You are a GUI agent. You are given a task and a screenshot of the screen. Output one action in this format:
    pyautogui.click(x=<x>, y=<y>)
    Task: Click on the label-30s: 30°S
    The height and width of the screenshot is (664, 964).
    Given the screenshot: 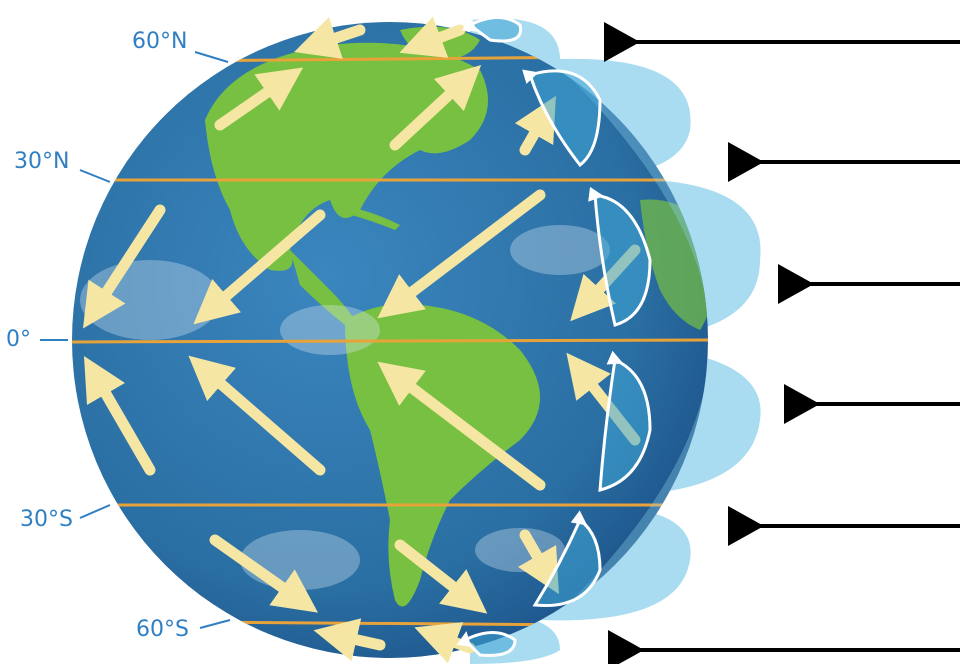 What is the action you would take?
    pyautogui.click(x=46, y=519)
    